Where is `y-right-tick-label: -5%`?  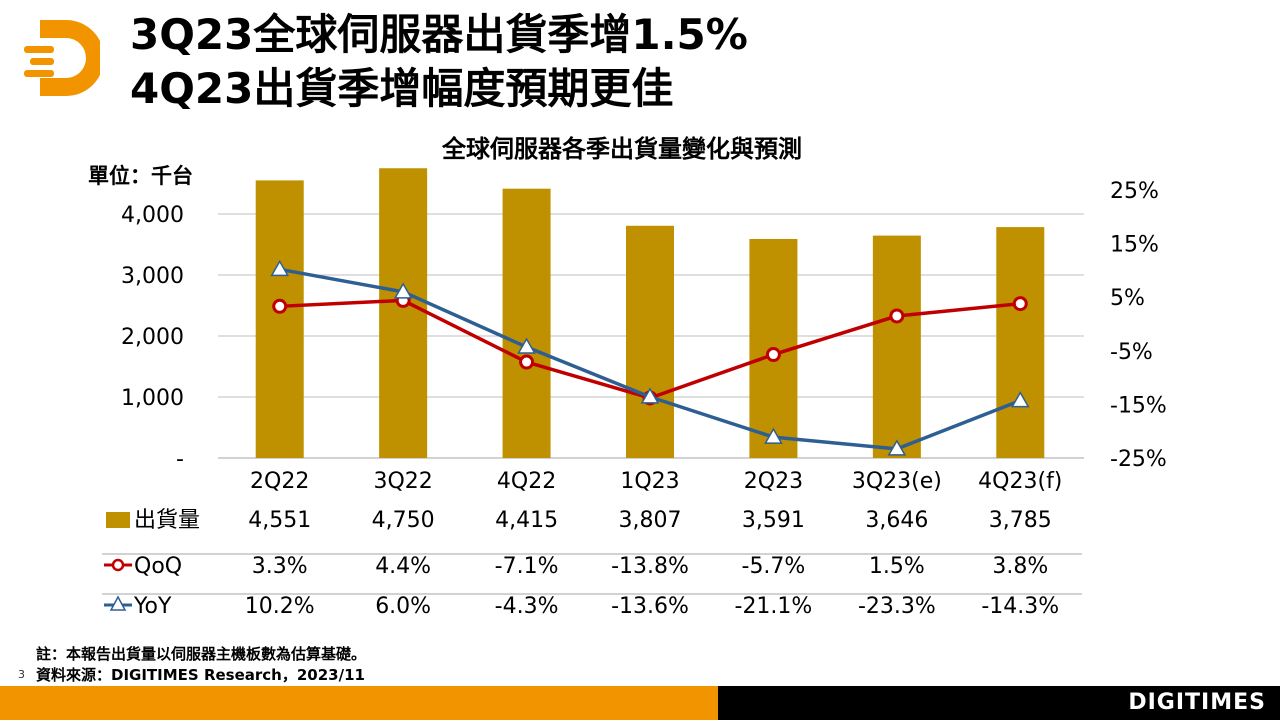
y-right-tick-label: -5% is located at coordinates (1131, 352).